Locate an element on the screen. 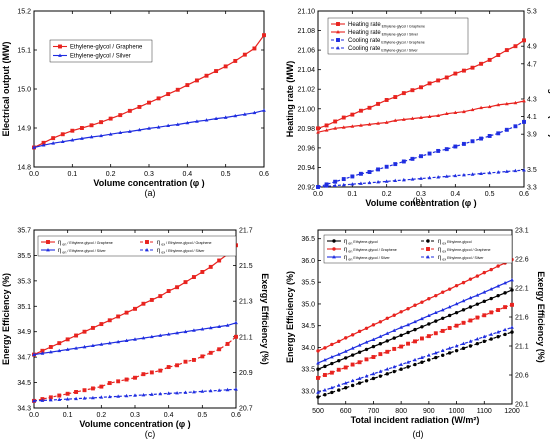 The width and height of the screenshot is (550, 443). y-tick-label: 20.96 is located at coordinates (306, 148).